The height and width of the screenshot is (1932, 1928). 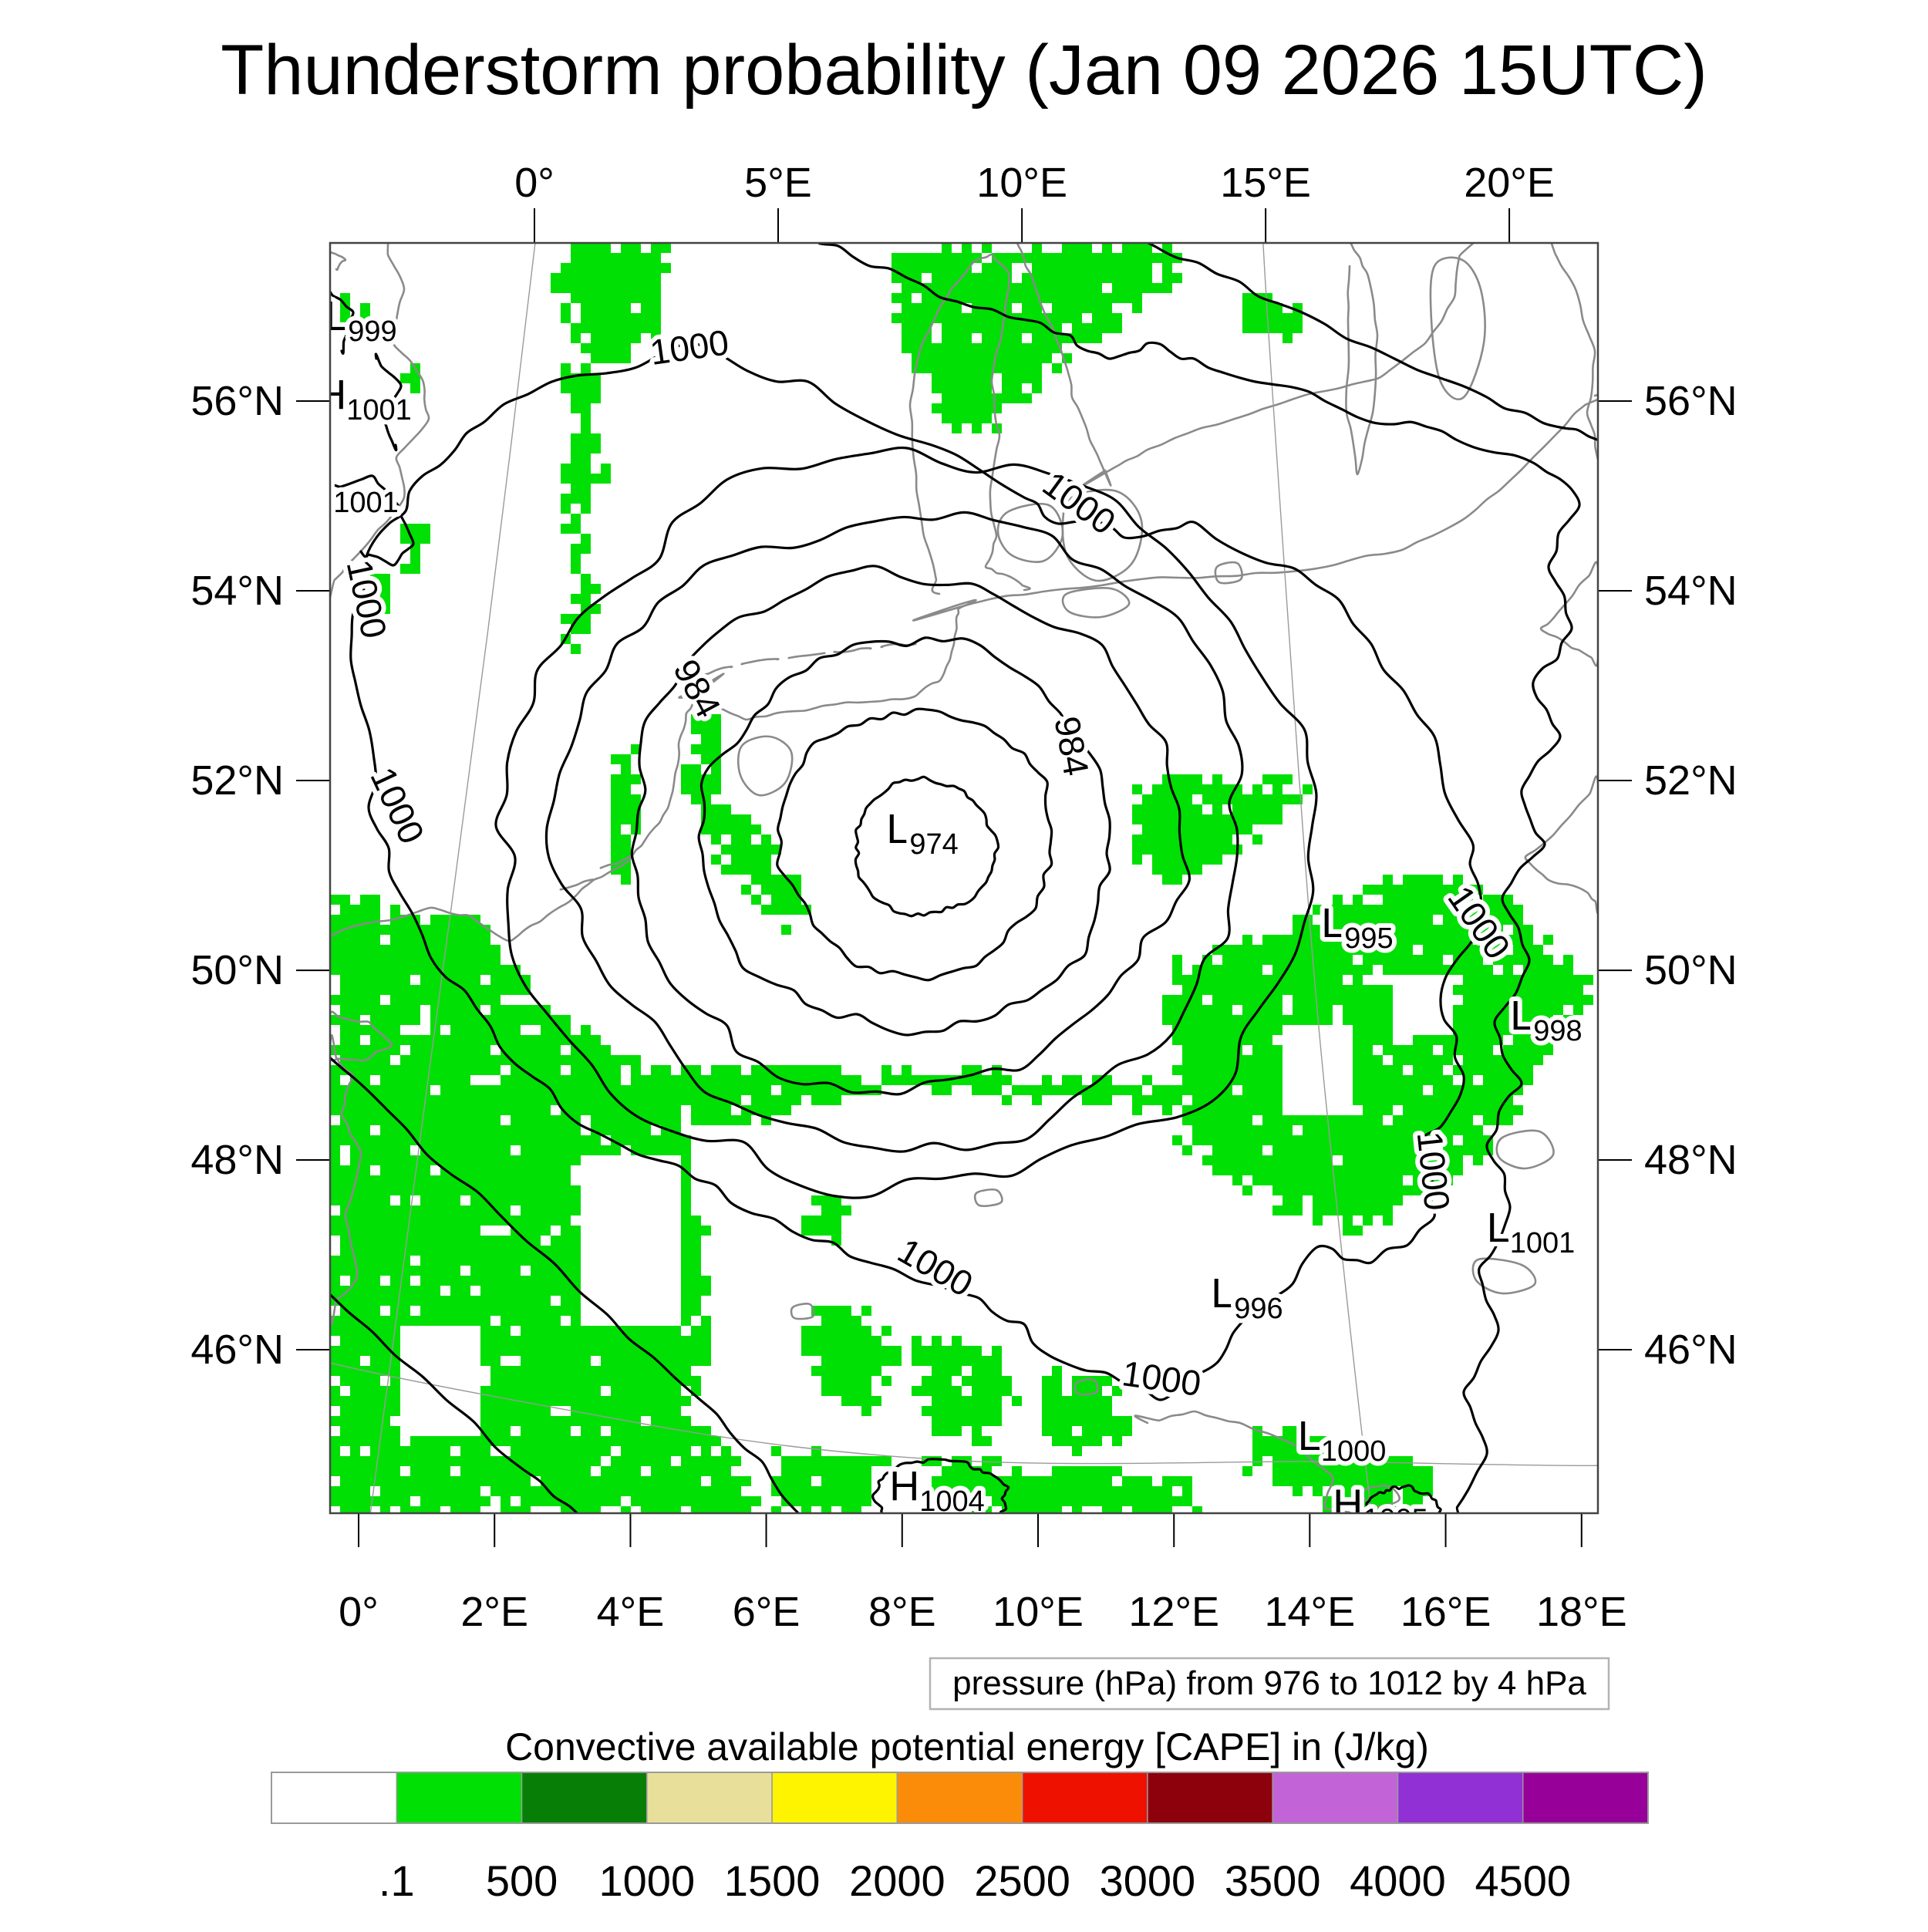 I want to click on pressure-center-label: H1005, so click(x=1380, y=1509).